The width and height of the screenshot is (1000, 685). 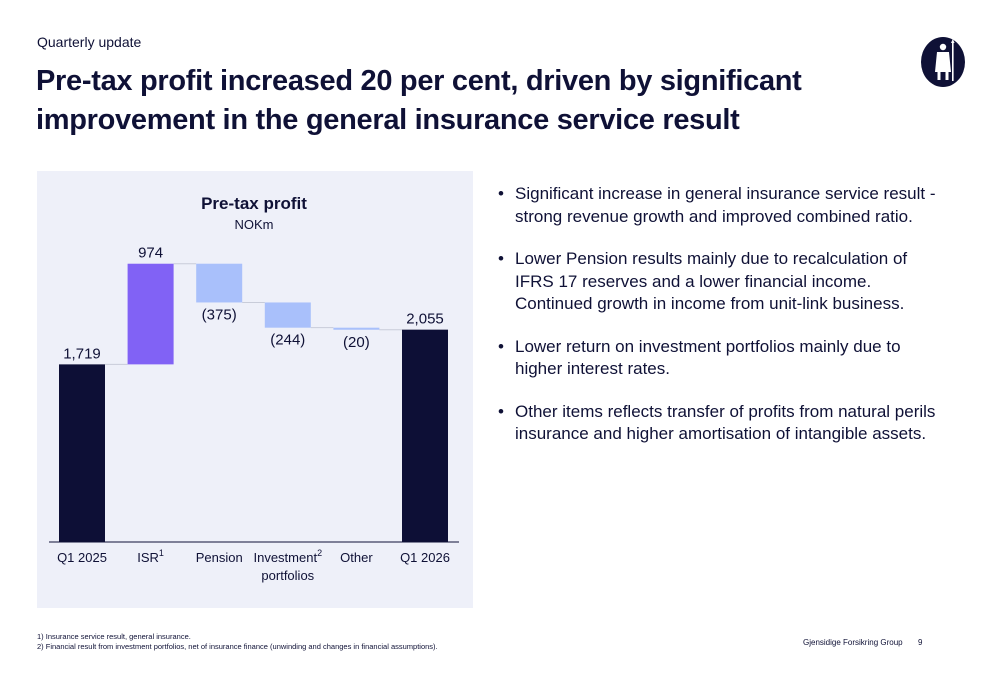 I want to click on data-label: 1,719, so click(x=82, y=353).